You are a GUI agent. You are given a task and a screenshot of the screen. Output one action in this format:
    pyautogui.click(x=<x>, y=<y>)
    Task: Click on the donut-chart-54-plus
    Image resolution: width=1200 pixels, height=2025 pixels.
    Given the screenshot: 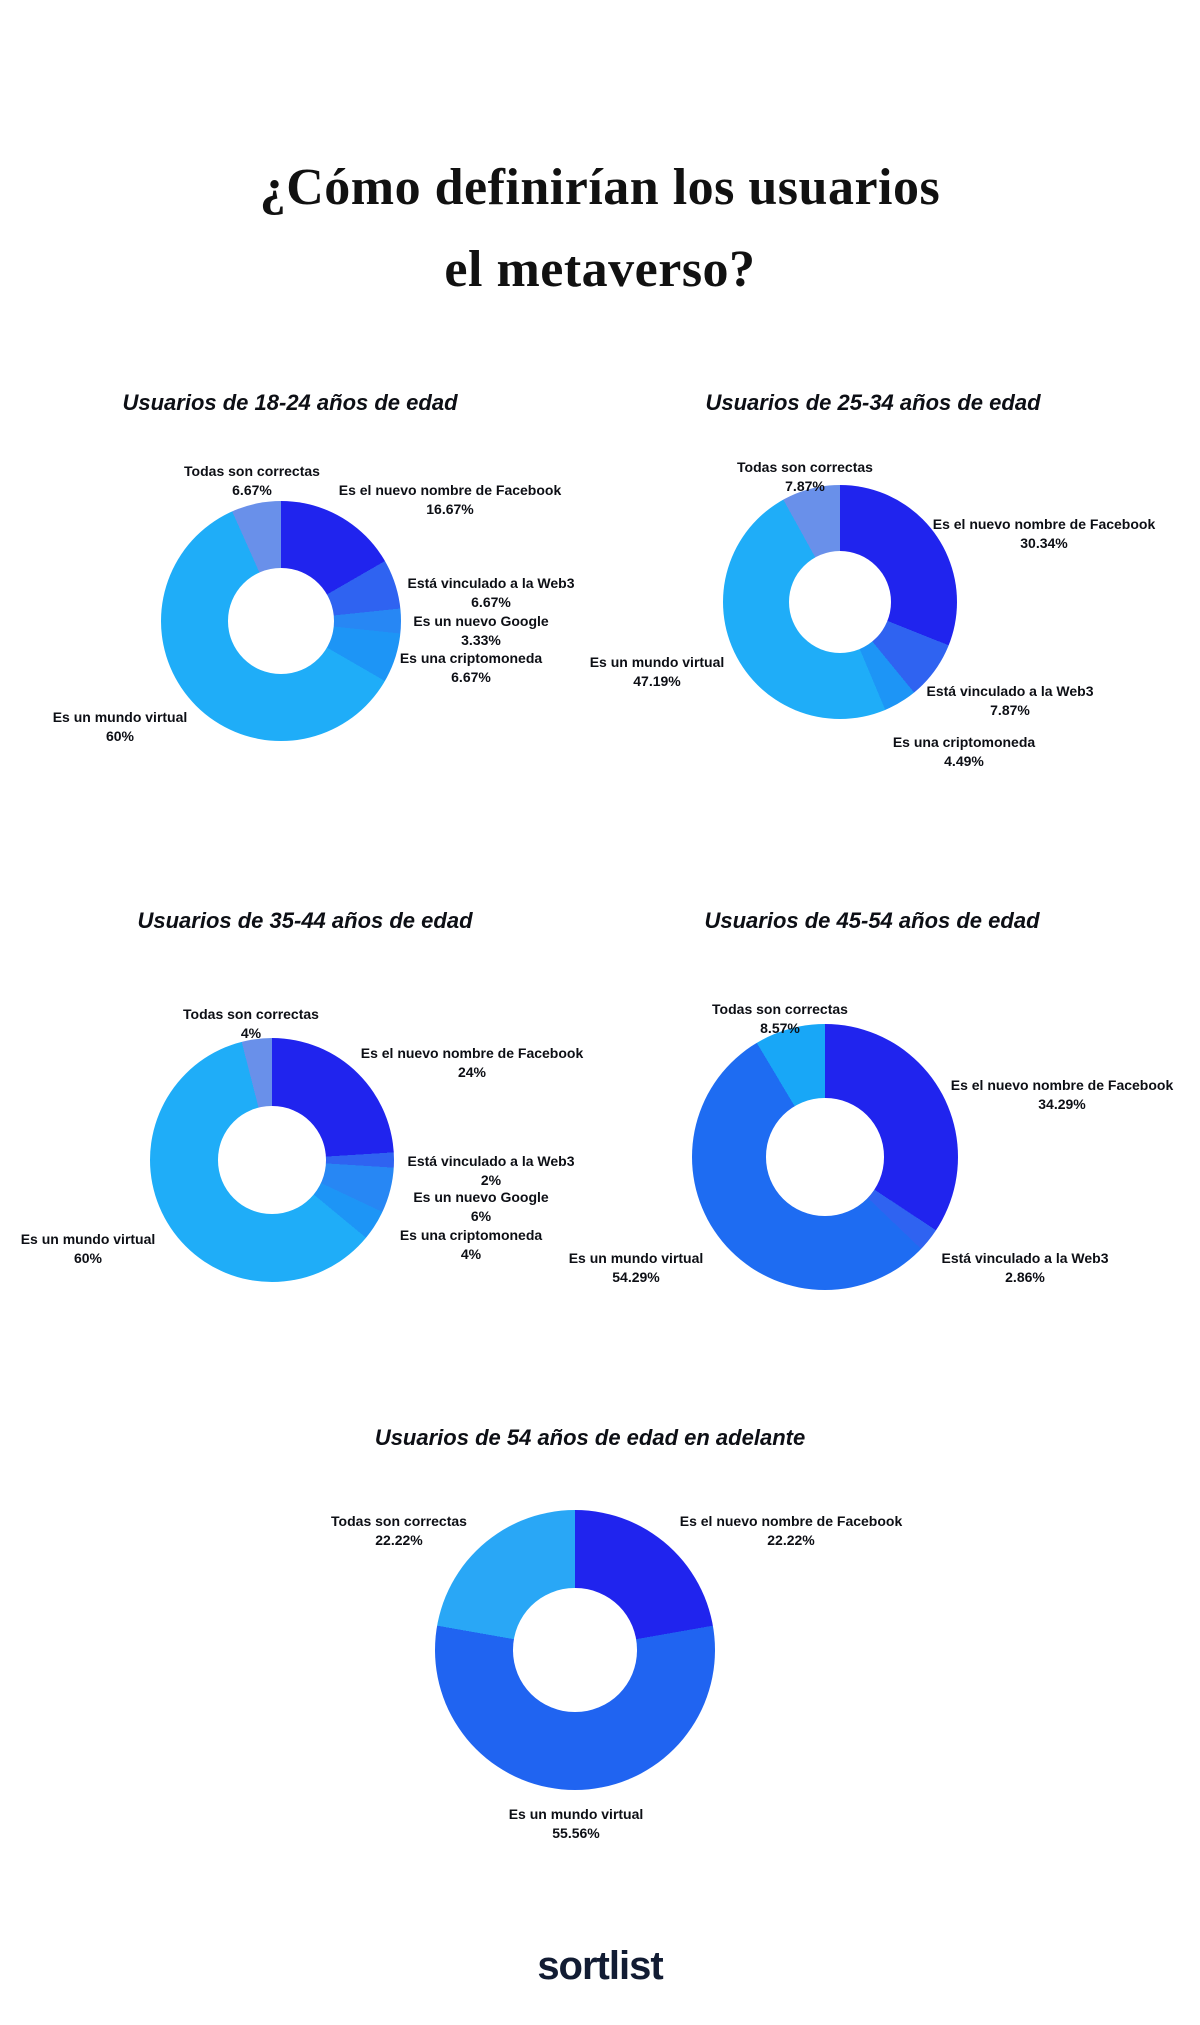 What is the action you would take?
    pyautogui.click(x=575, y=1650)
    